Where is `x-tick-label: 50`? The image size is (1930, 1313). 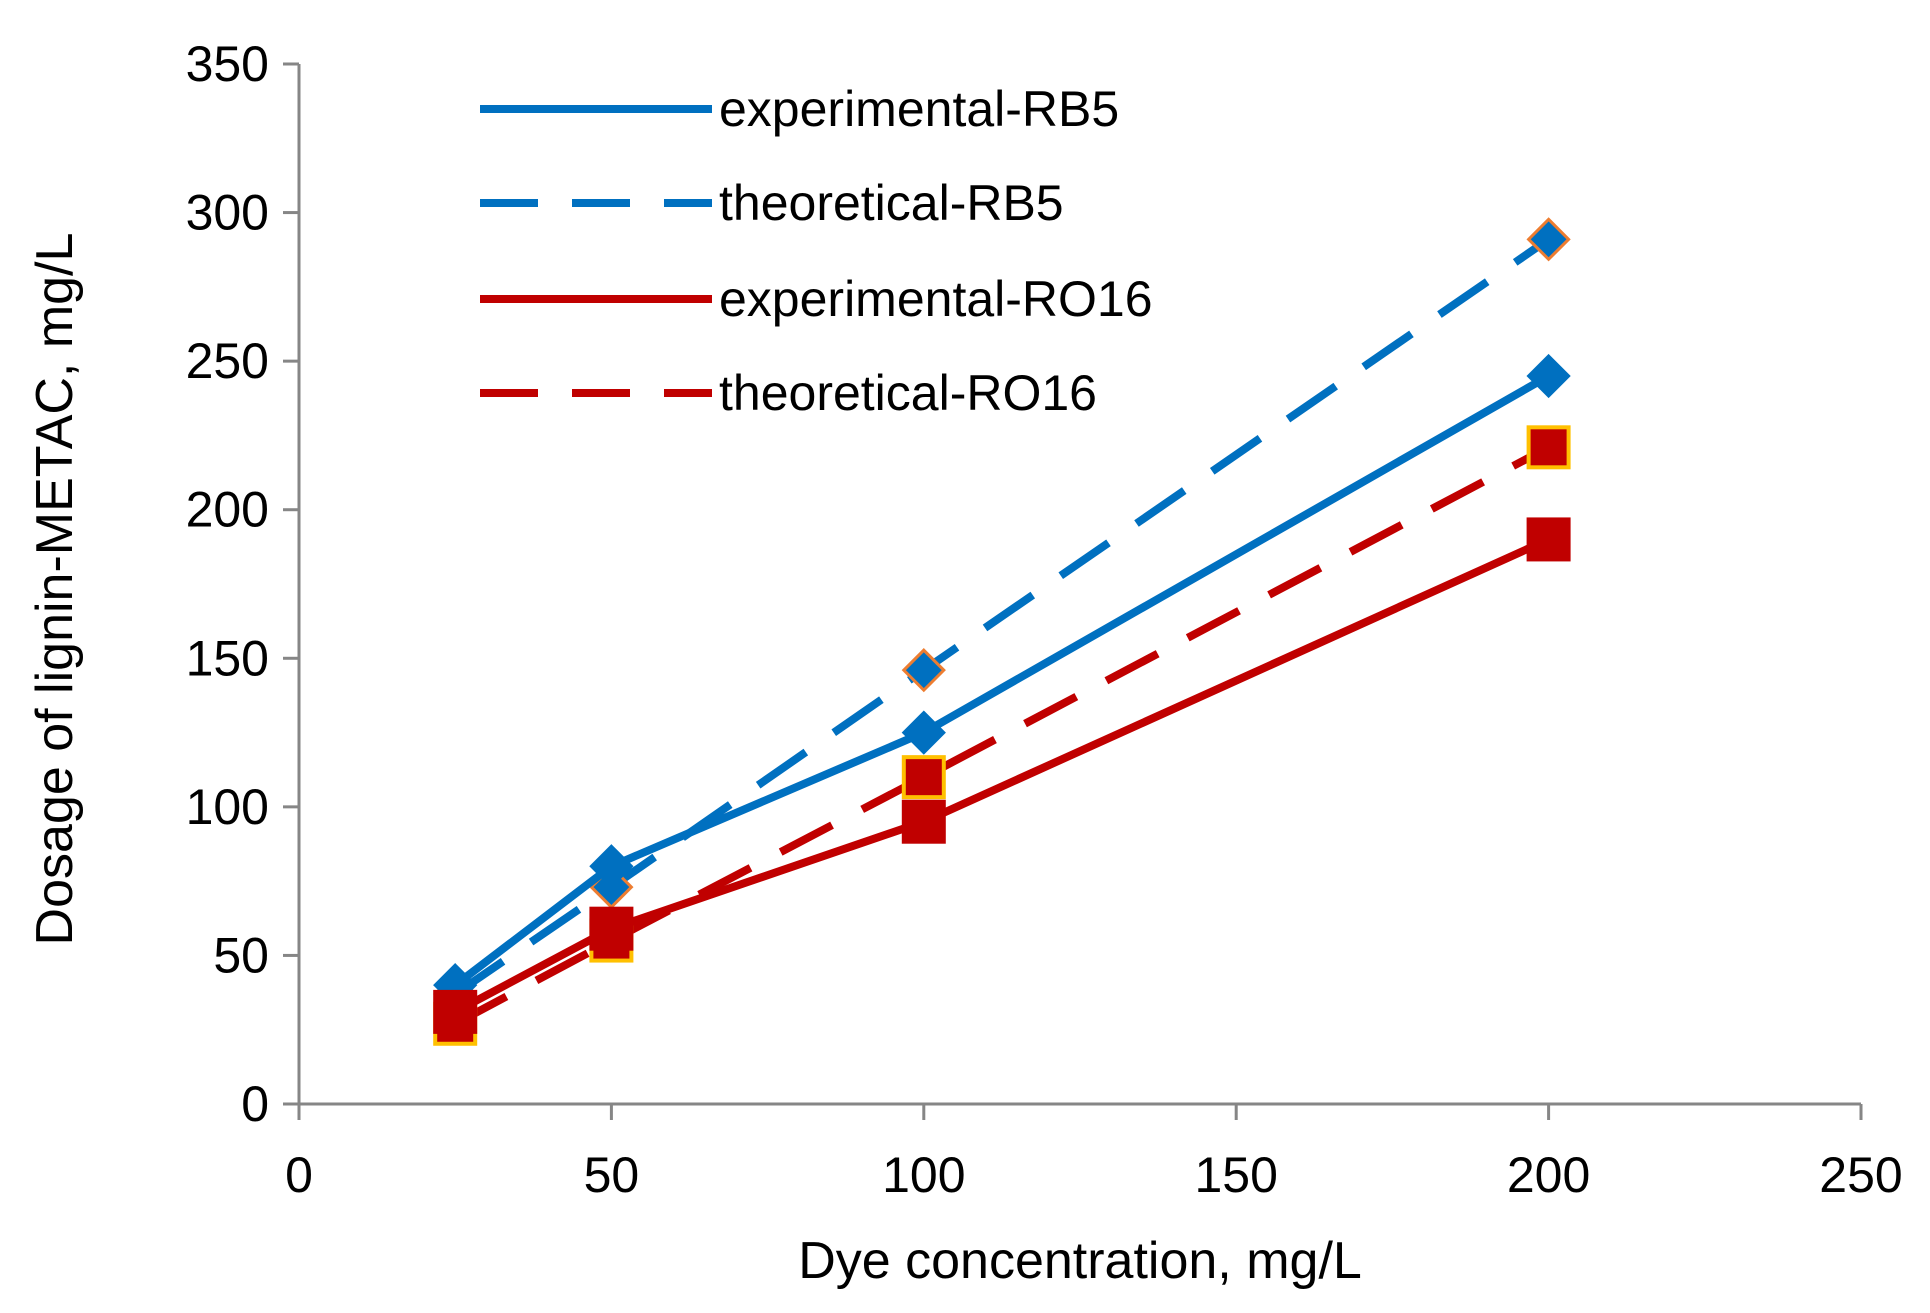
x-tick-label: 50 is located at coordinates (612, 1175).